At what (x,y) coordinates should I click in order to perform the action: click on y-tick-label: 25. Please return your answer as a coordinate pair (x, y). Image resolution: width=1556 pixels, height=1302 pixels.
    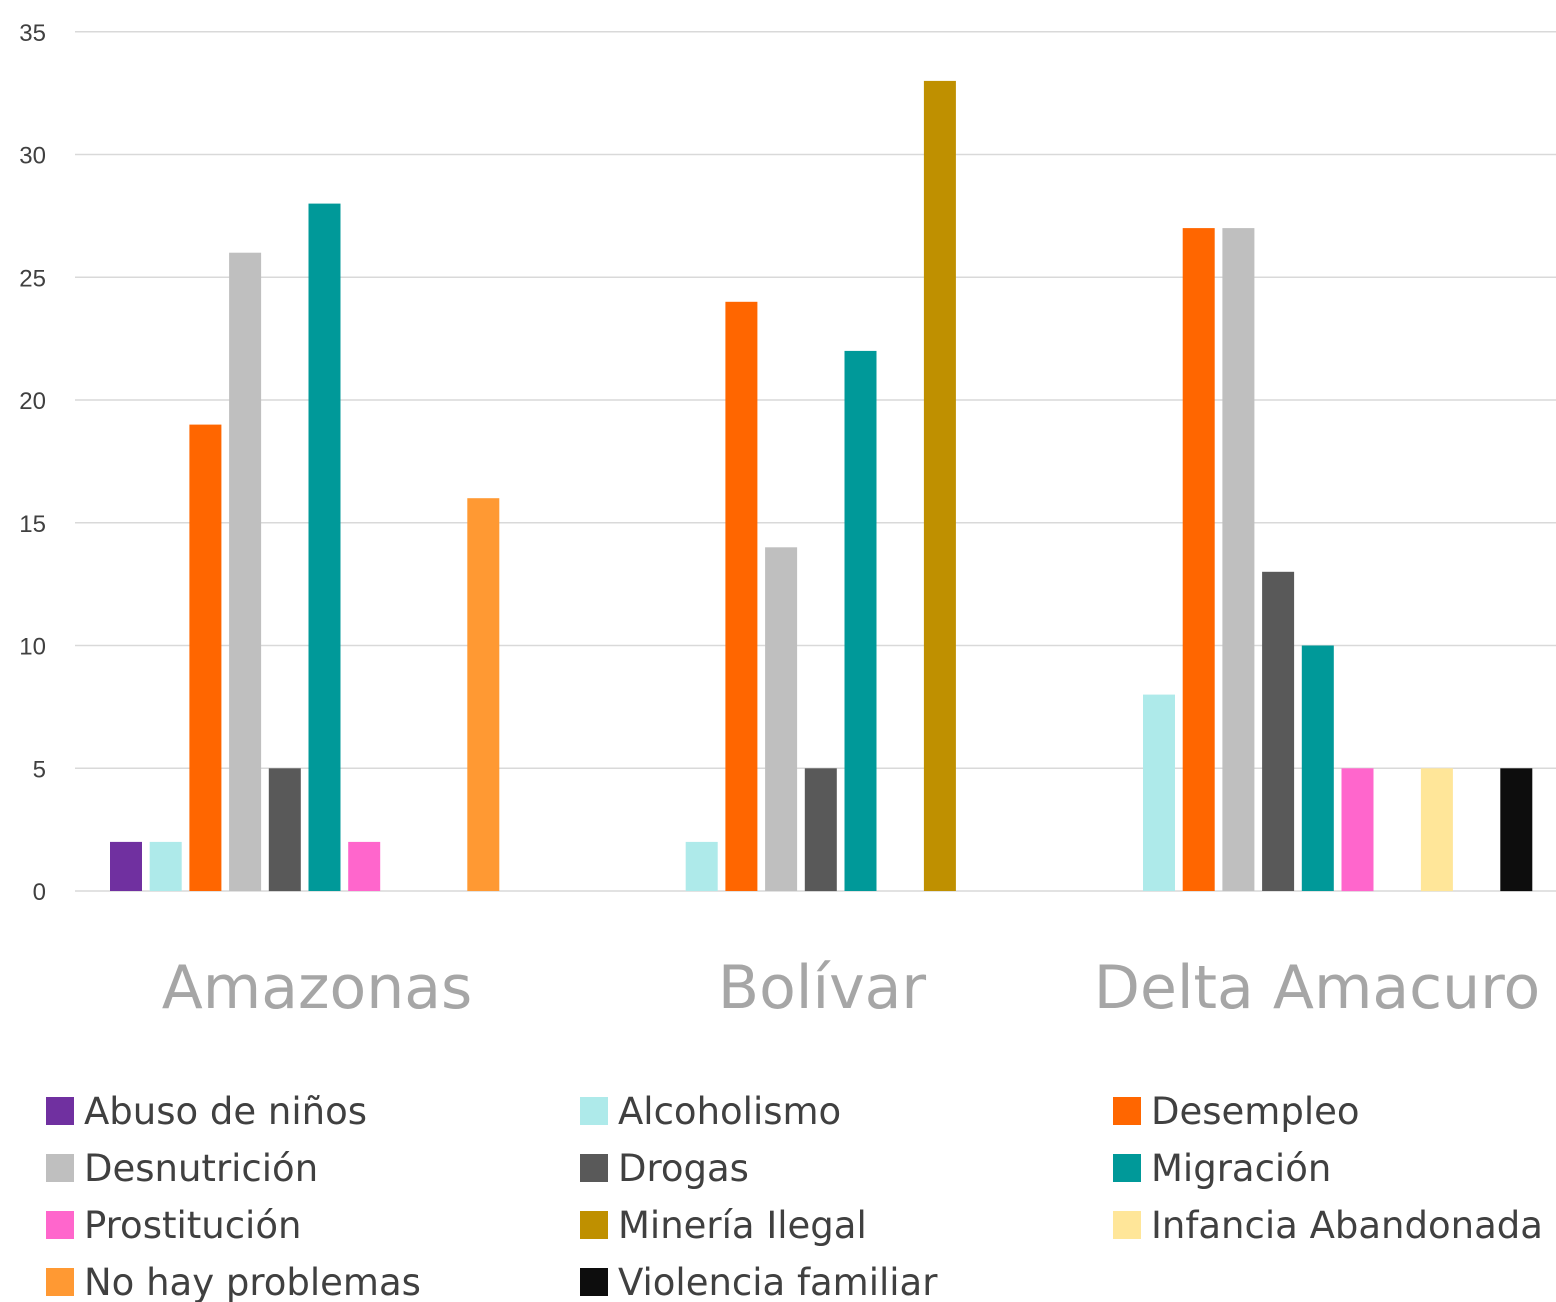
    Looking at the image, I should click on (32, 278).